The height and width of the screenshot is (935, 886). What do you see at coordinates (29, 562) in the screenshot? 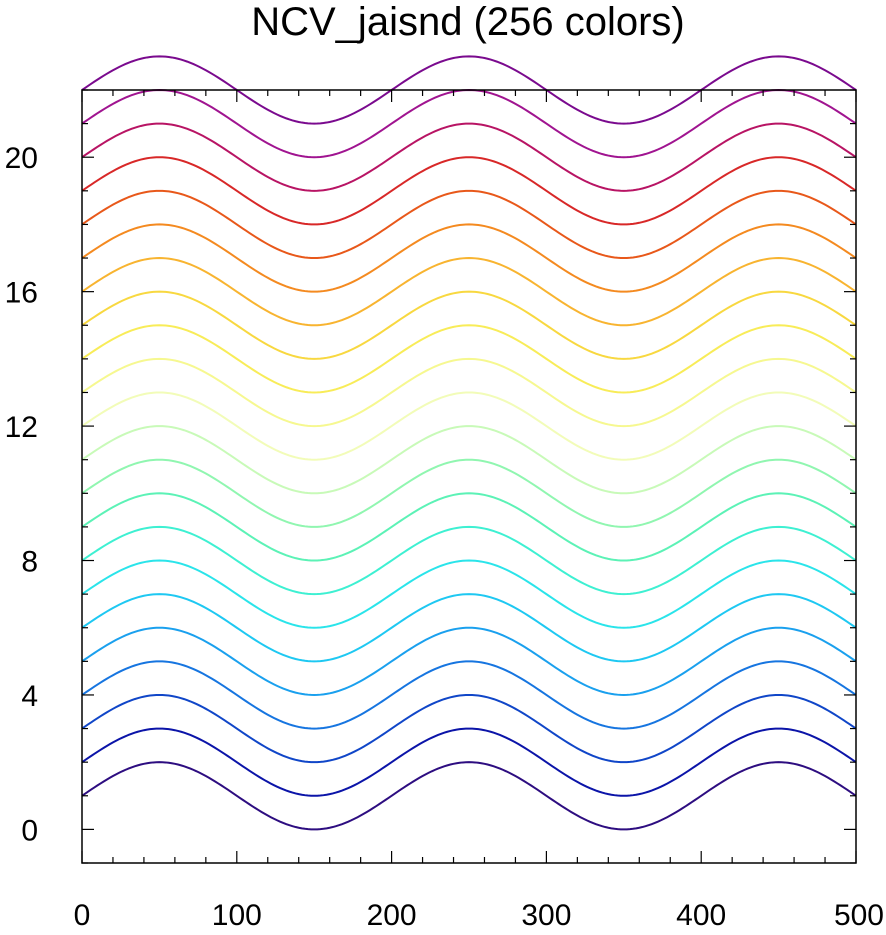
I see `y-tick-label: 8` at bounding box center [29, 562].